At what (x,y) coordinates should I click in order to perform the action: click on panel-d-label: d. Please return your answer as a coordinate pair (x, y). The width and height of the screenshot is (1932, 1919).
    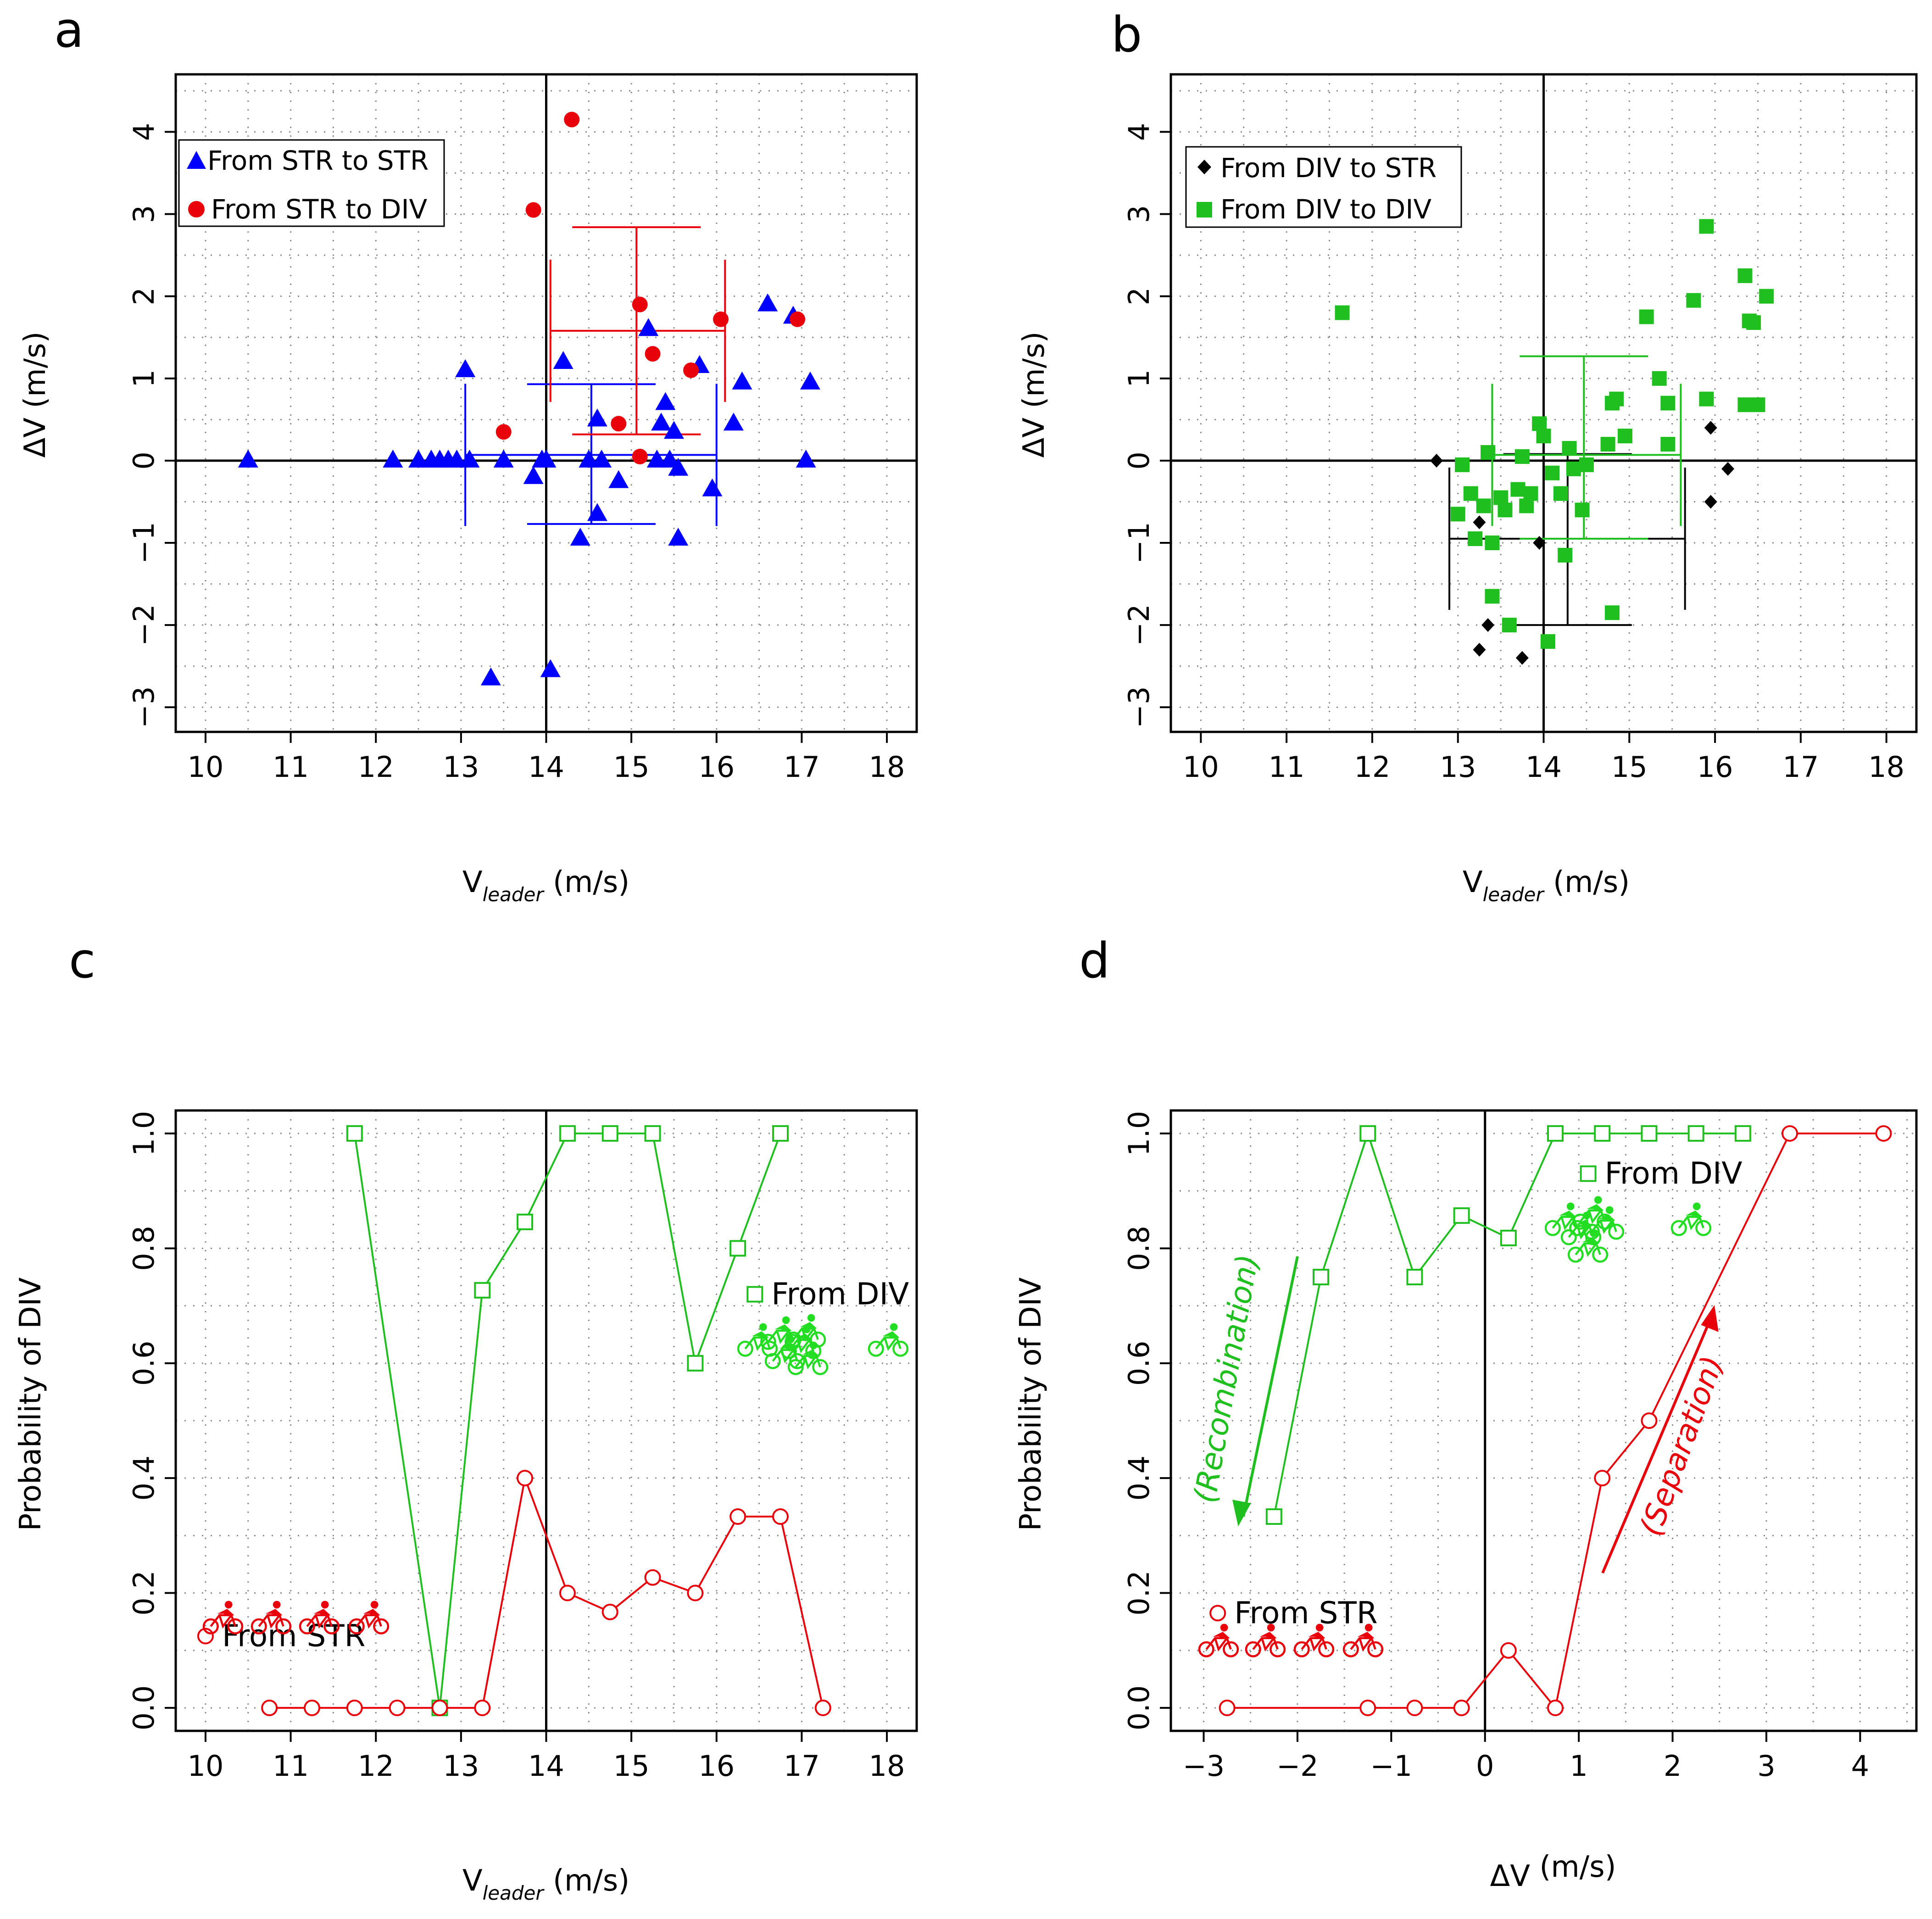
    Looking at the image, I should click on (1094, 960).